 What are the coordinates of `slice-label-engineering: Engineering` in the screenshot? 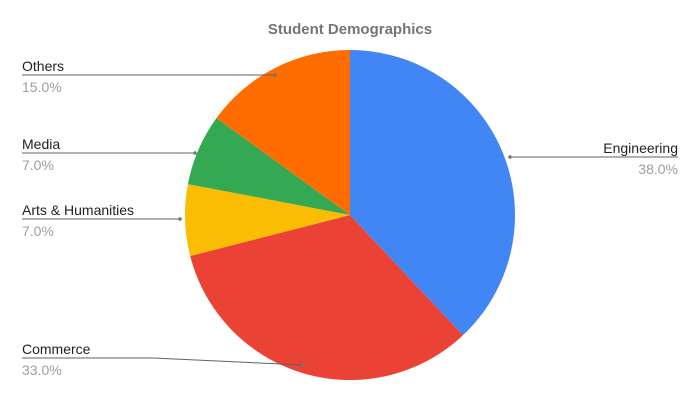 It's located at (640, 148).